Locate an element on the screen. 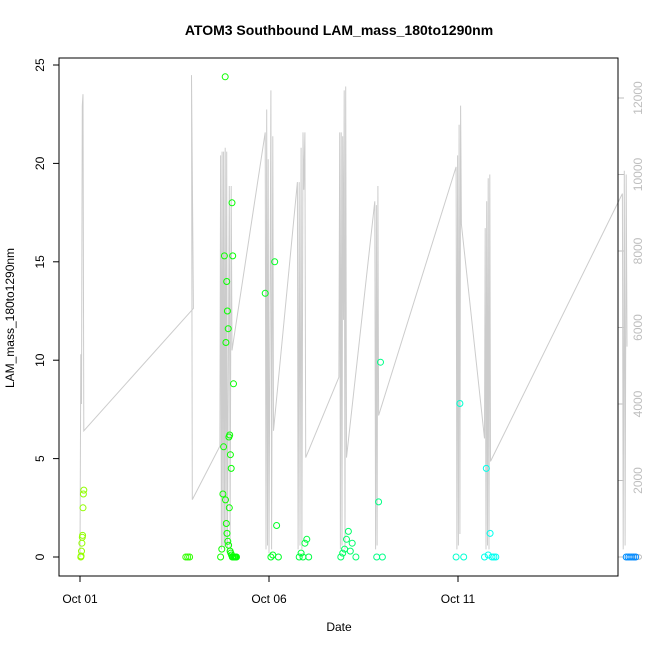  x-axis: Oct 01 Oct 06 Oct 11 is located at coordinates (269, 591).